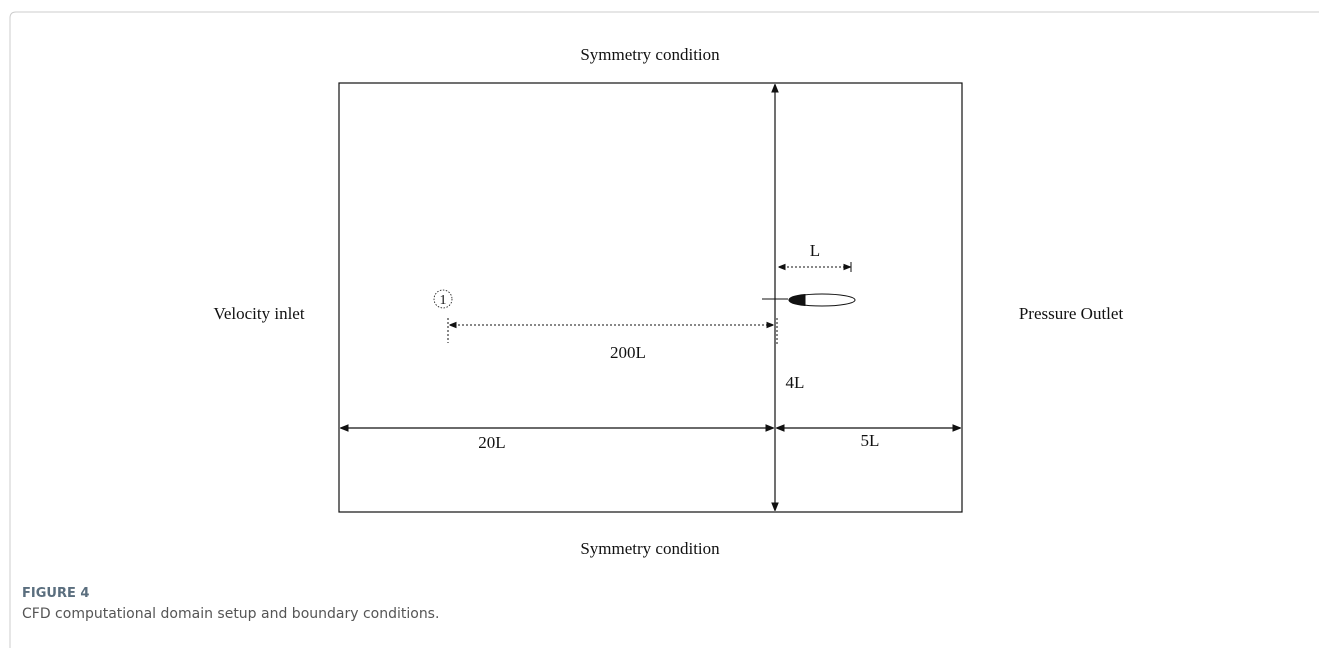 This screenshot has width=1329, height=648. Describe the element at coordinates (258, 313) in the screenshot. I see `left-boundary: Velocity inlet` at that location.